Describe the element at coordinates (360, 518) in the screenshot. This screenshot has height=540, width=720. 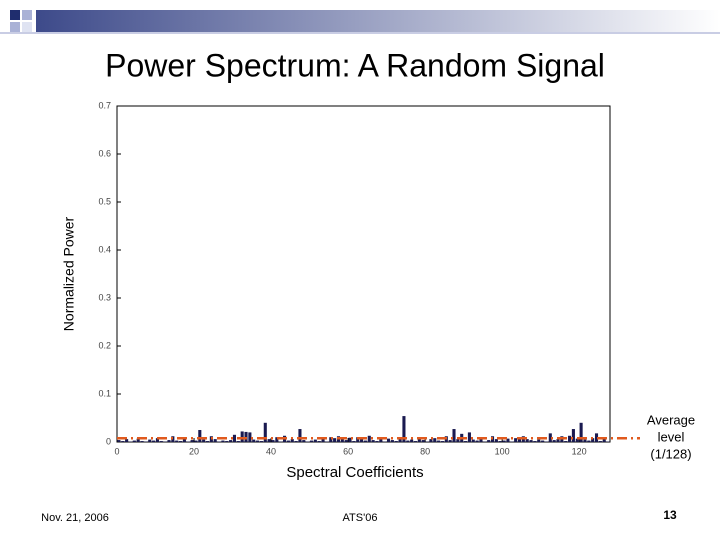
I see `footer-event: ATS'06` at that location.